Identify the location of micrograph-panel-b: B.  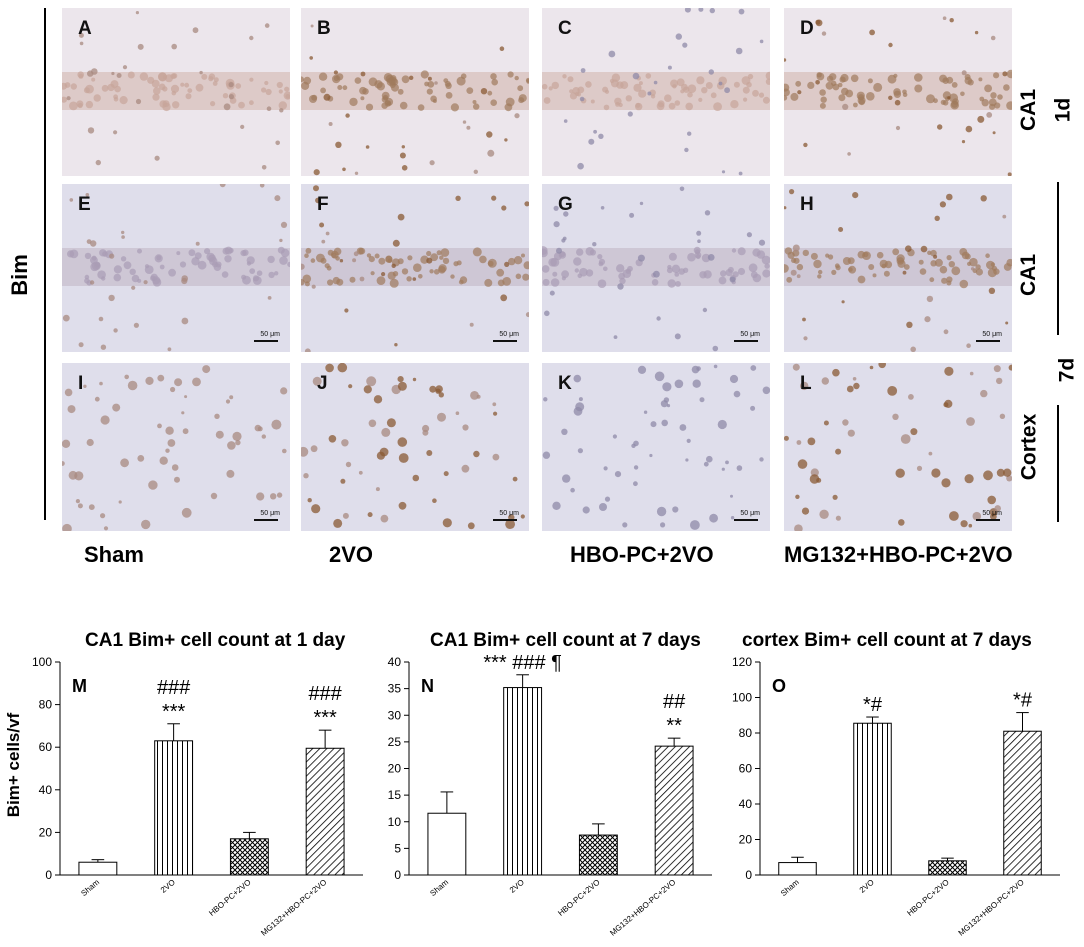
(415, 92).